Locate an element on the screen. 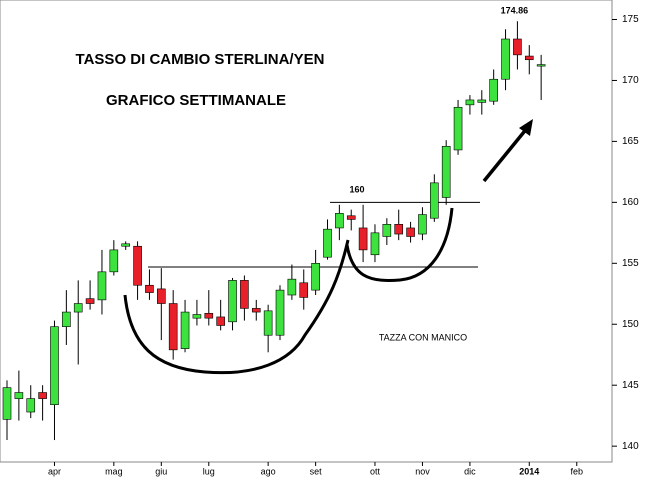 Image resolution: width=650 pixels, height=480 pixels. y-tick-label: 140 is located at coordinates (630, 446).